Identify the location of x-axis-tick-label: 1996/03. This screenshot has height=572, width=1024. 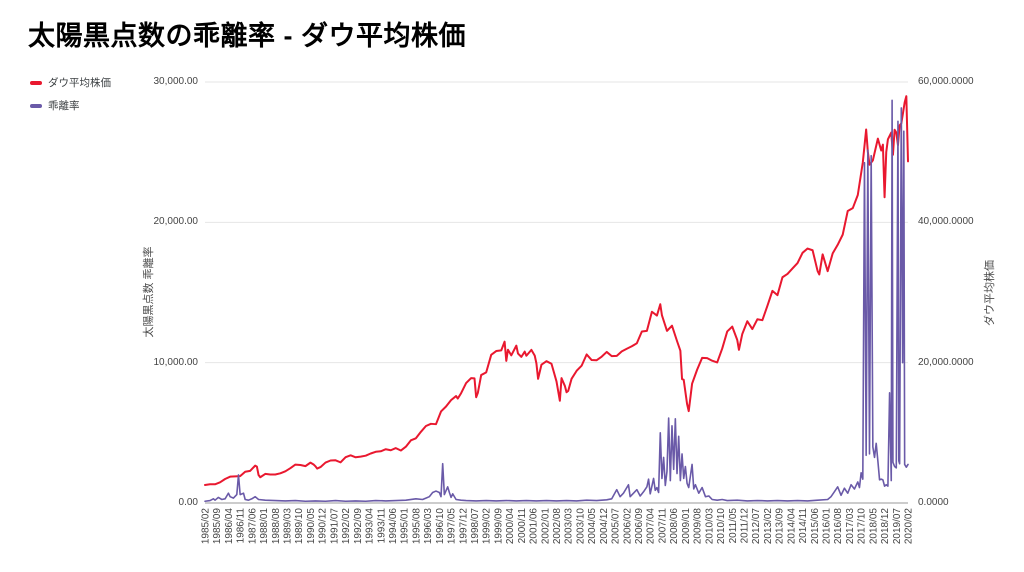
(428, 526).